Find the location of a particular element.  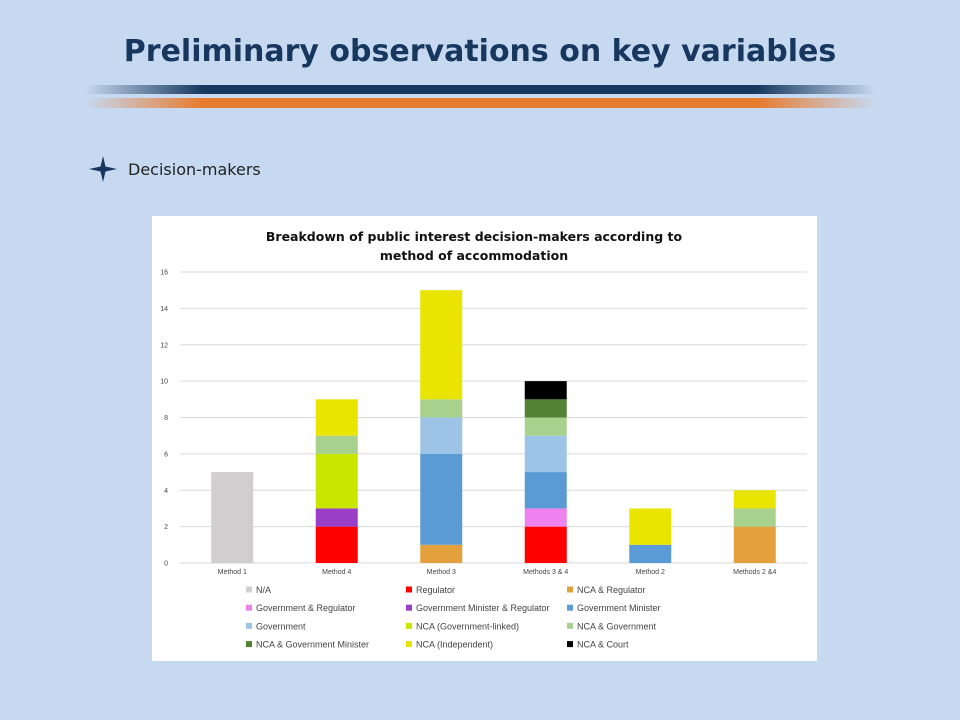

x-tick-label: Method 3 is located at coordinates (441, 572).